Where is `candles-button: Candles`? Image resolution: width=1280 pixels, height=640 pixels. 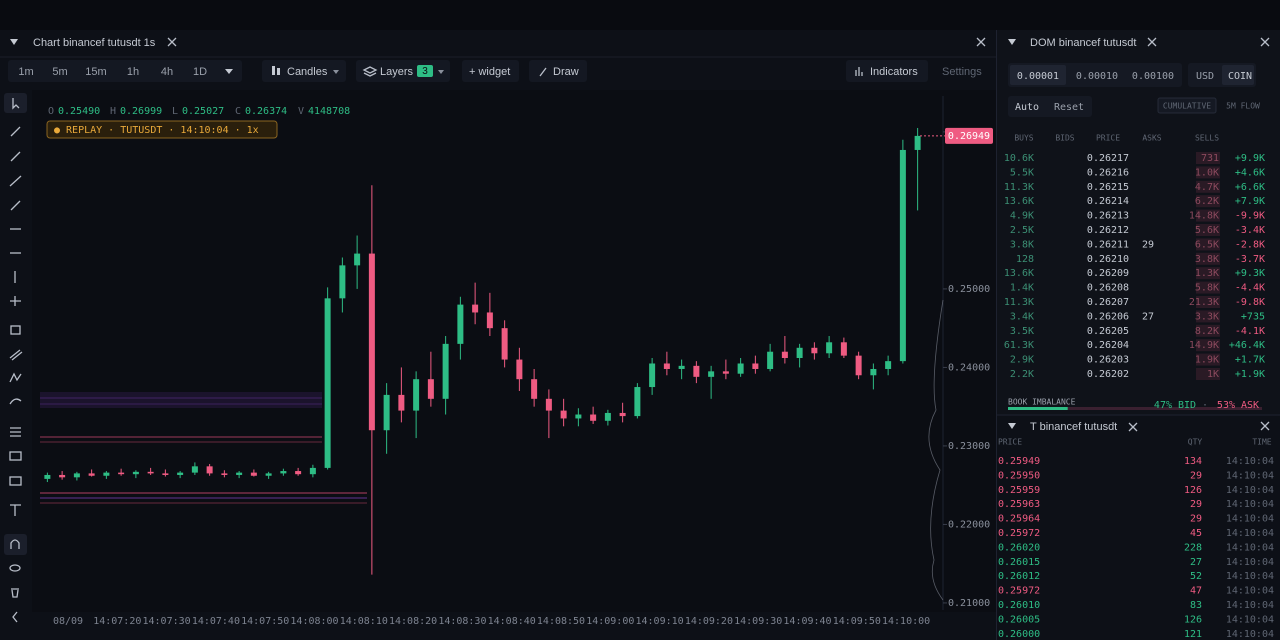
candles-button: Candles is located at coordinates (307, 72).